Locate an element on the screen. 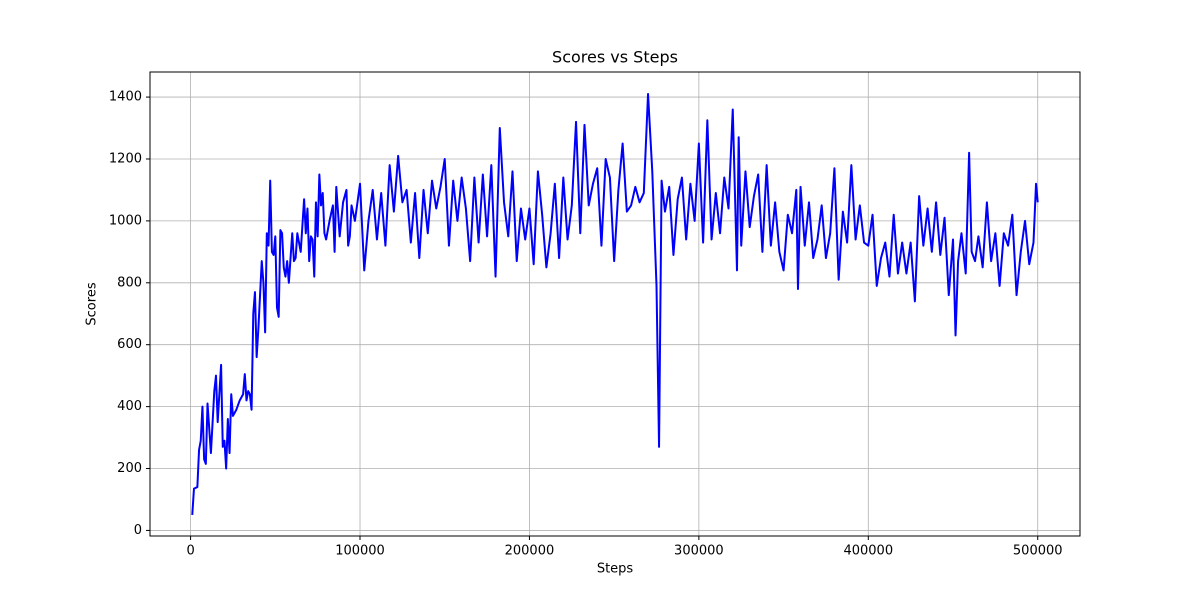 Image resolution: width=1200 pixels, height=604 pixels. y-tick-label: 0 is located at coordinates (138, 530).